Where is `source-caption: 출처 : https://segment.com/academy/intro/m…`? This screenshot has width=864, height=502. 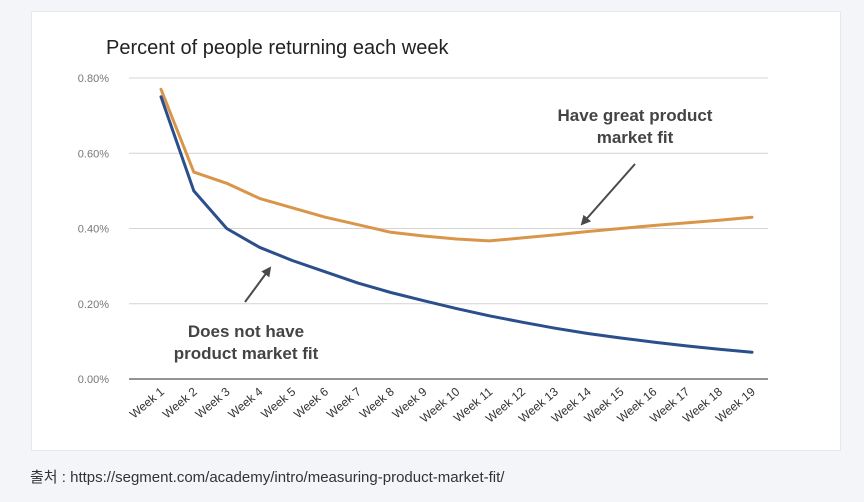 source-caption: 출처 : https://segment.com/academy/intro/m… is located at coordinates (267, 477).